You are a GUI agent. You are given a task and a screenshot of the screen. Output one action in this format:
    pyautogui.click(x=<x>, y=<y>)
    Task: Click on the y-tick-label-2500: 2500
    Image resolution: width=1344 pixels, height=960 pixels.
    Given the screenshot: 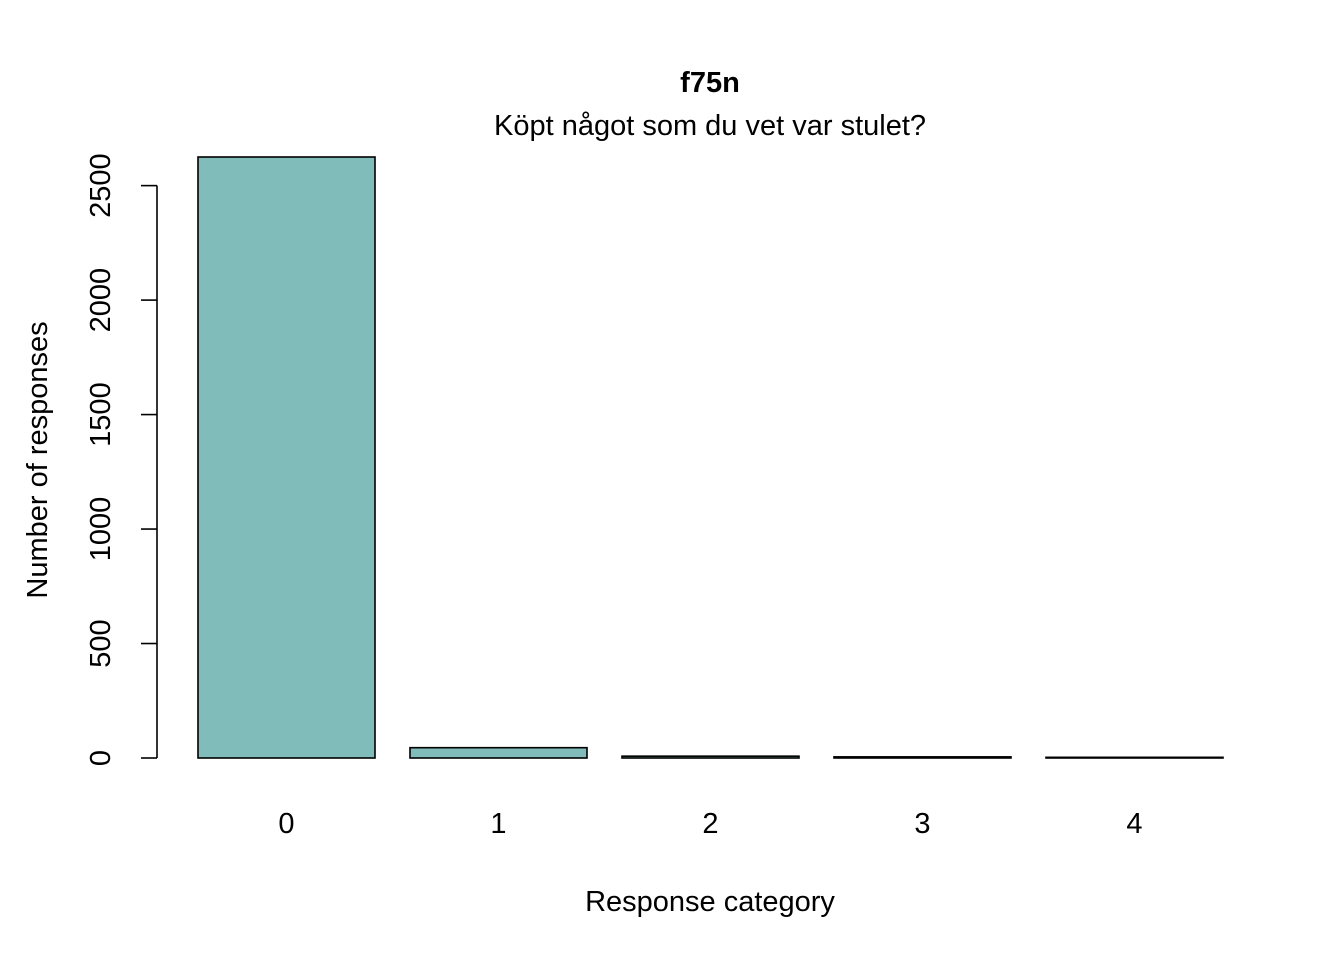 What is the action you would take?
    pyautogui.click(x=101, y=185)
    